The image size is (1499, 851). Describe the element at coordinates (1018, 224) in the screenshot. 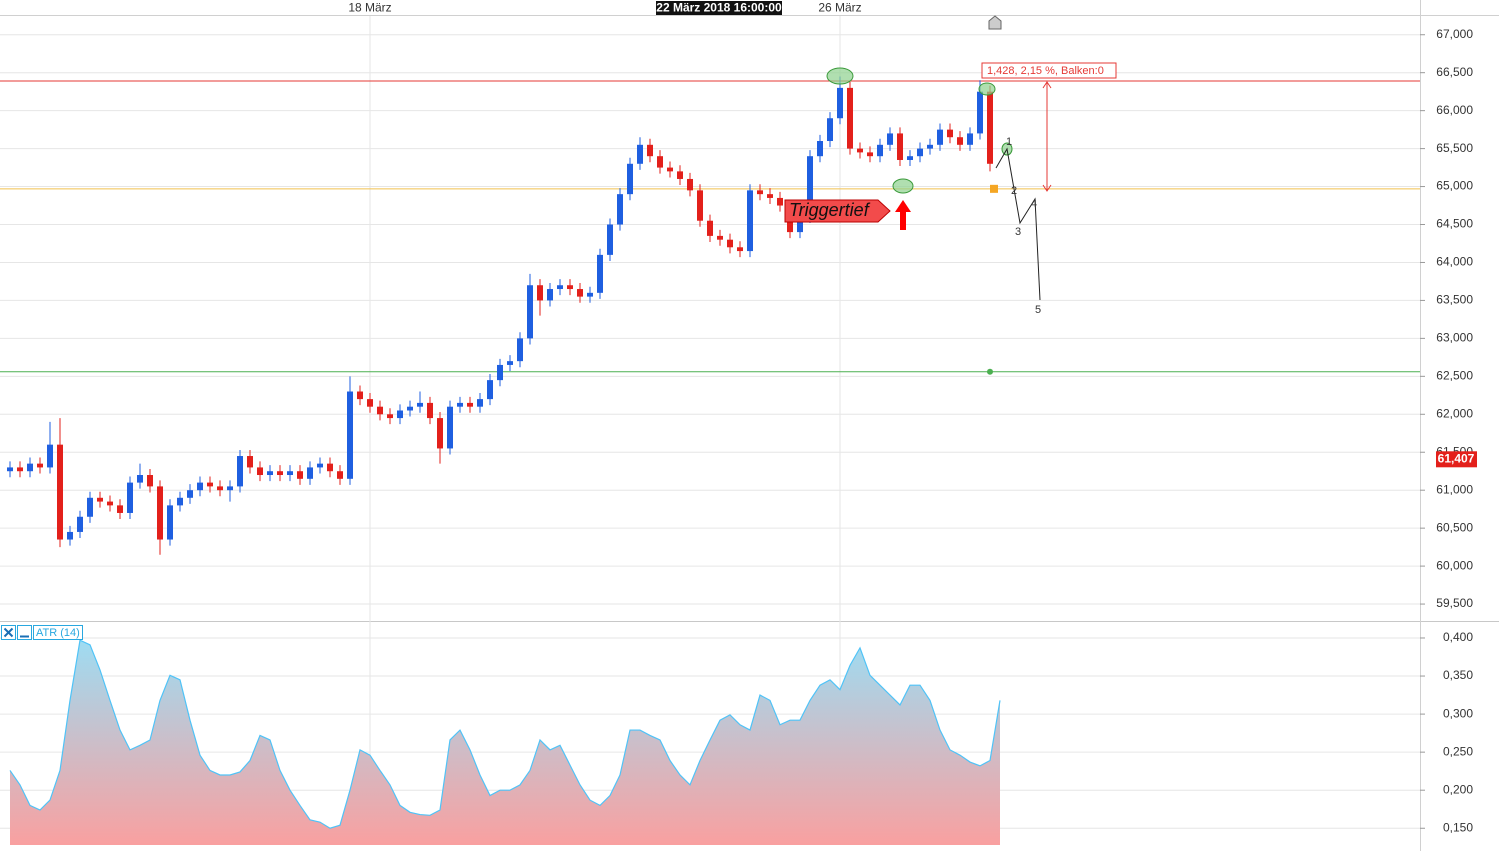

I see `wave-path` at that location.